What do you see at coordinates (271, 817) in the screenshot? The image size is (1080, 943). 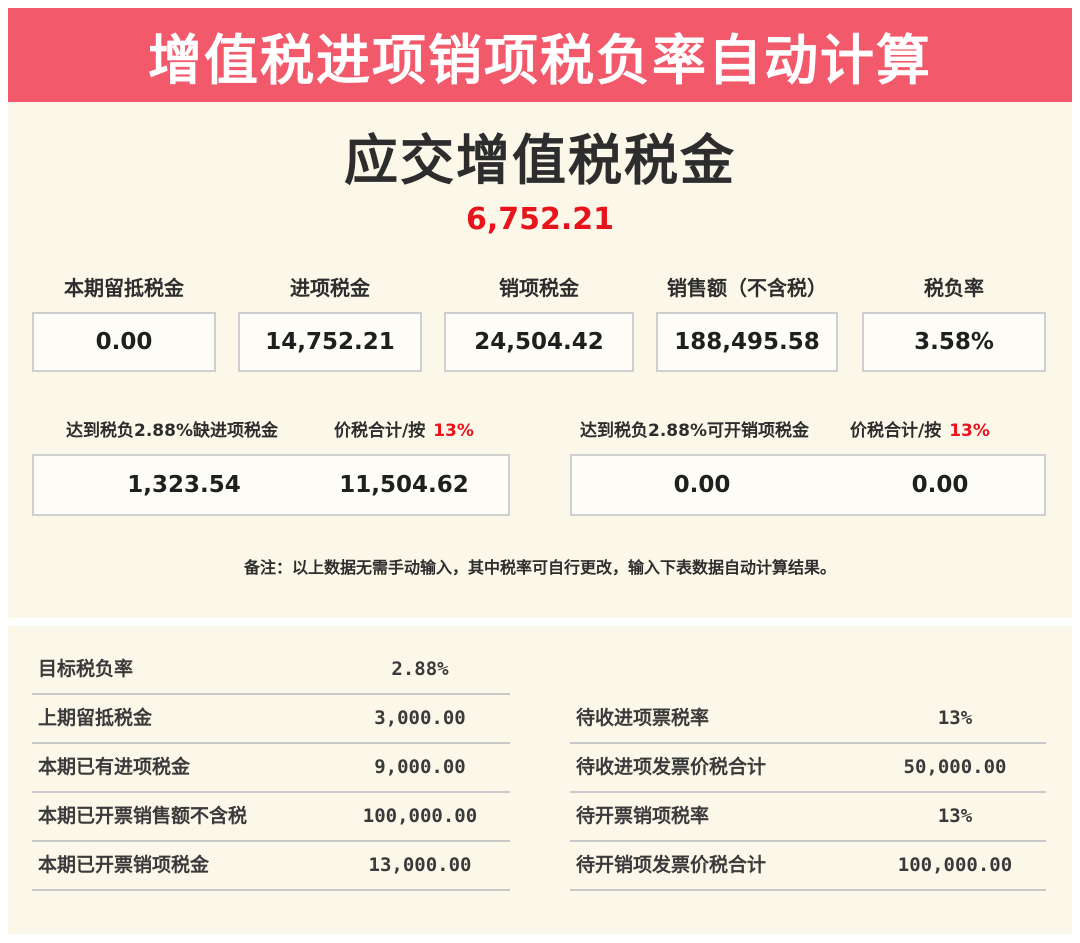 I see `input-row-invoiced-sales: 本期已开票销售额不含税 100,000.00` at bounding box center [271, 817].